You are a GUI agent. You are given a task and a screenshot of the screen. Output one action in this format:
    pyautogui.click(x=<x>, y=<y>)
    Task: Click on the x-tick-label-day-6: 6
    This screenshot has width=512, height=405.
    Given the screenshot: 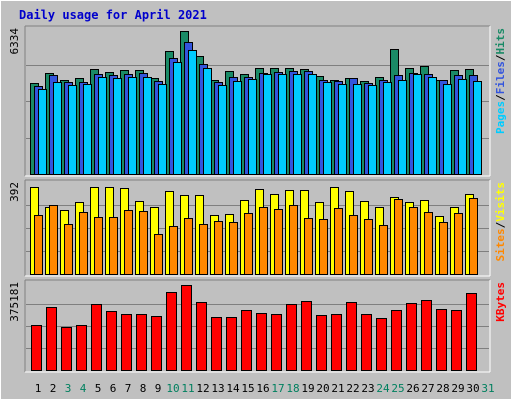 What is the action you would take?
    pyautogui.click(x=113, y=388)
    